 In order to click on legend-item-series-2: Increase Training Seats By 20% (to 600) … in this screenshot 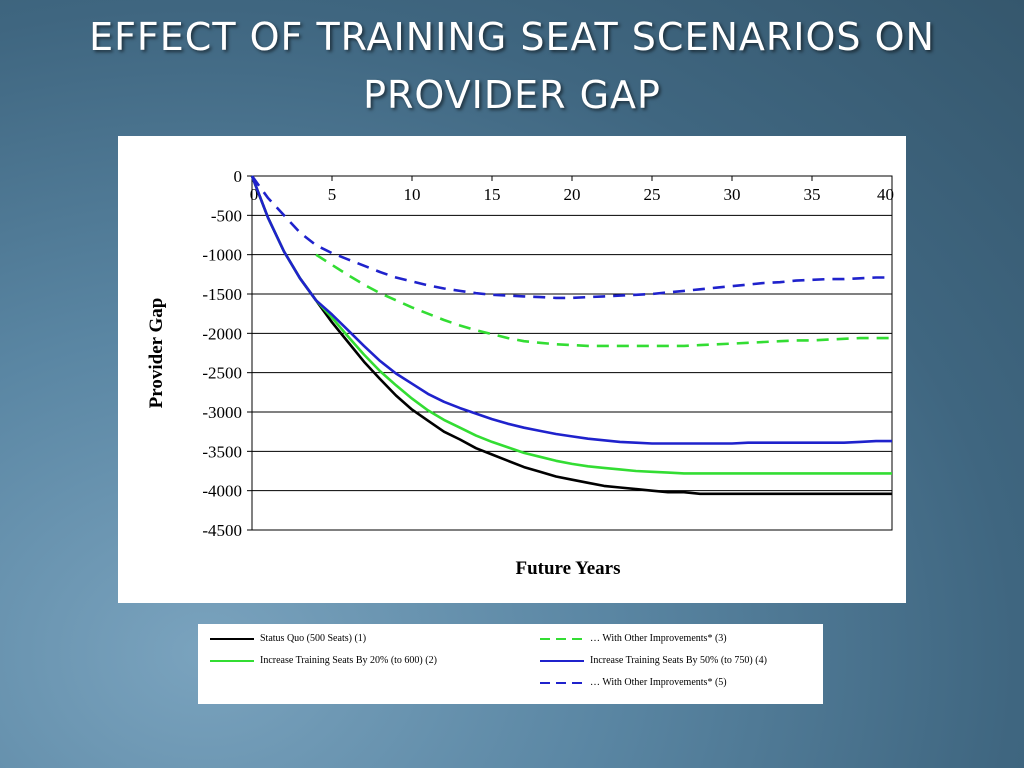, I will do `click(323, 660)`.